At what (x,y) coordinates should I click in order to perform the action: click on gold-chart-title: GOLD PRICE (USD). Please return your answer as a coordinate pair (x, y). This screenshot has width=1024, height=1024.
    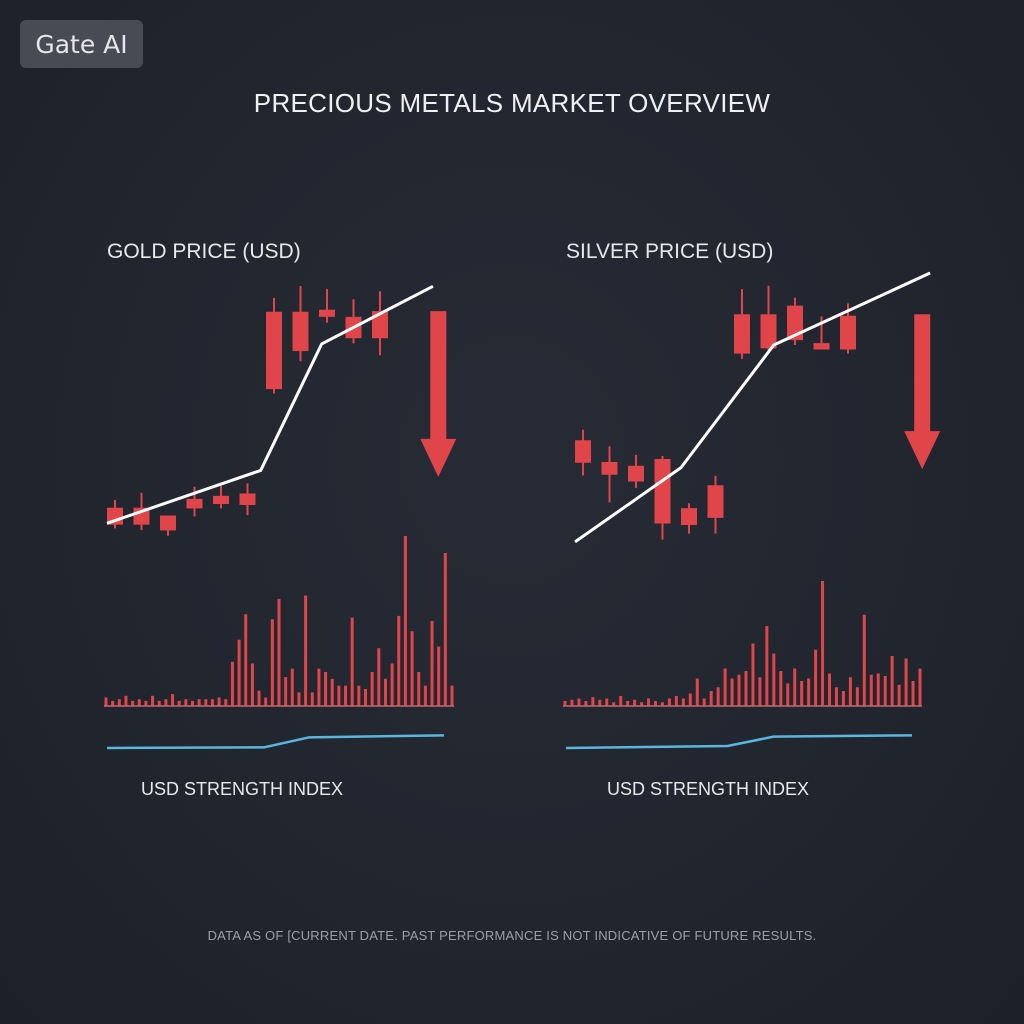
    Looking at the image, I should click on (204, 251).